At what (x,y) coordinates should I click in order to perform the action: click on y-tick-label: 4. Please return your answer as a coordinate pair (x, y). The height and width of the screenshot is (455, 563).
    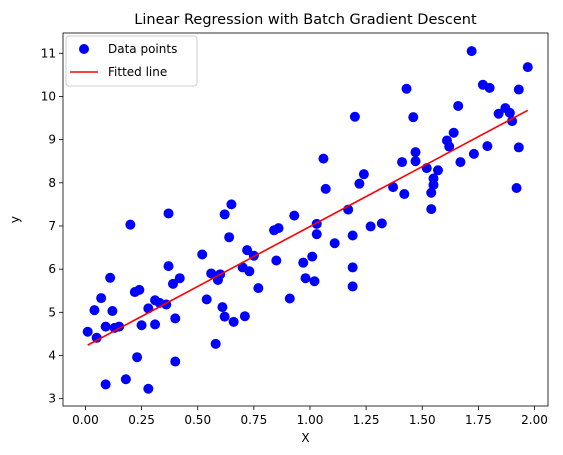
    Looking at the image, I should click on (52, 355).